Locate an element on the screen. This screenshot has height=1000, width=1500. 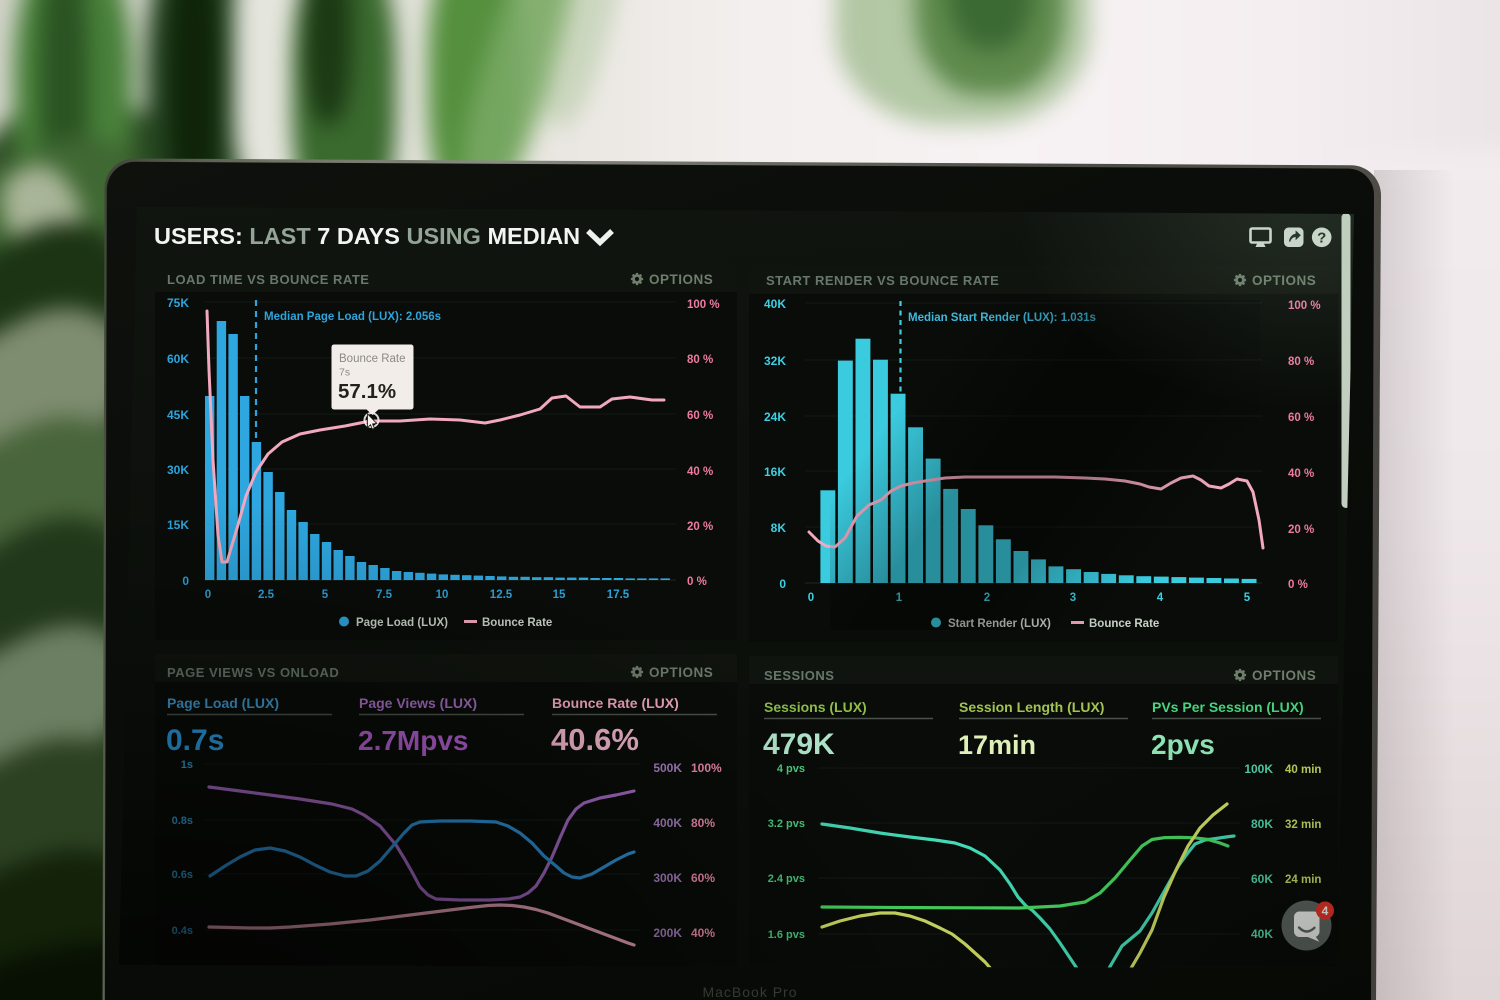
svg-text: 4 is located at coordinates (1325, 911).